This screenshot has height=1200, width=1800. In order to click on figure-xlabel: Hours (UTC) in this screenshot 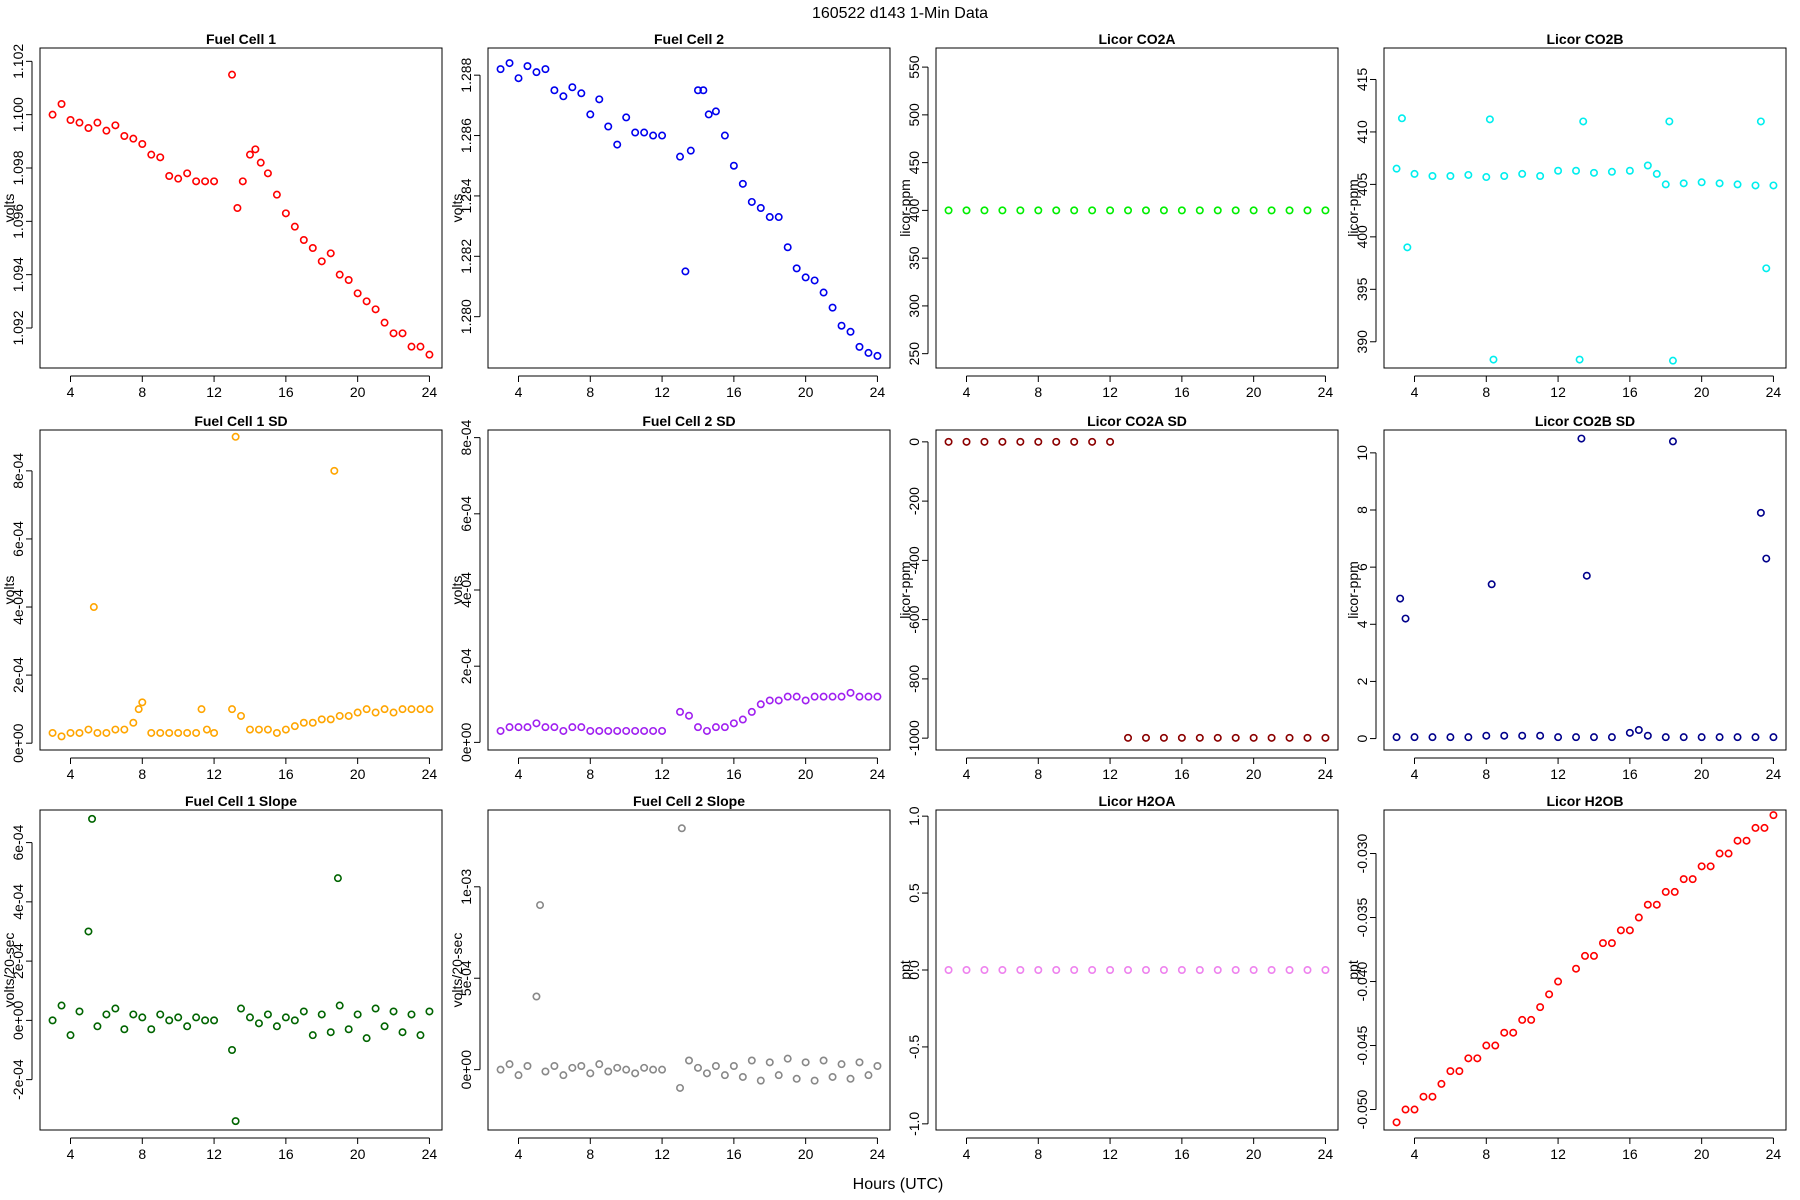, I will do `click(898, 1184)`.